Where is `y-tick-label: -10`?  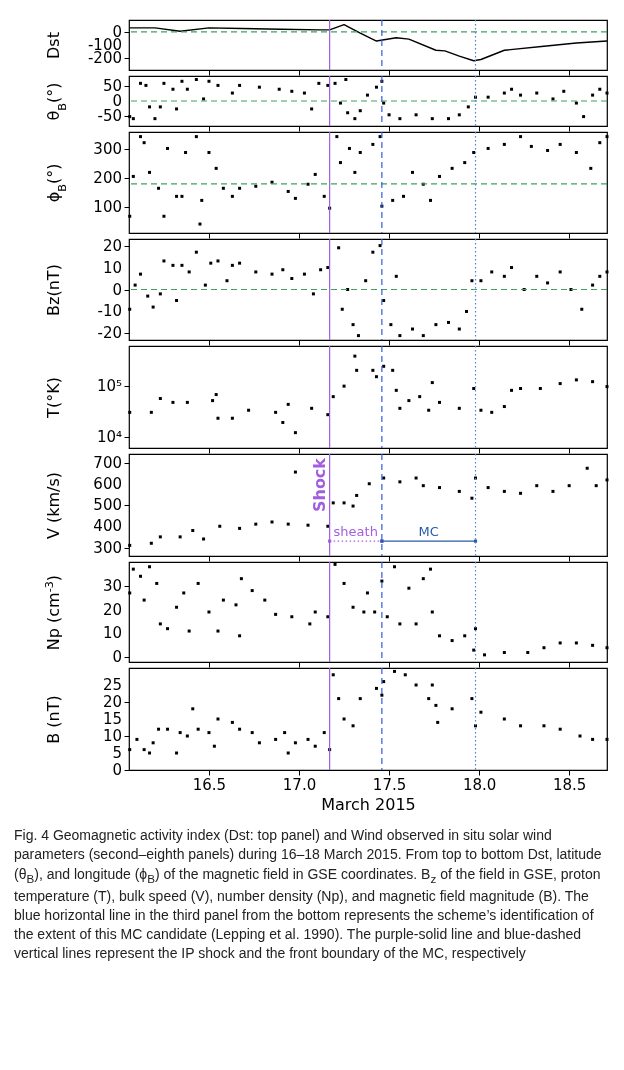
y-tick-label: -10 is located at coordinates (109, 311).